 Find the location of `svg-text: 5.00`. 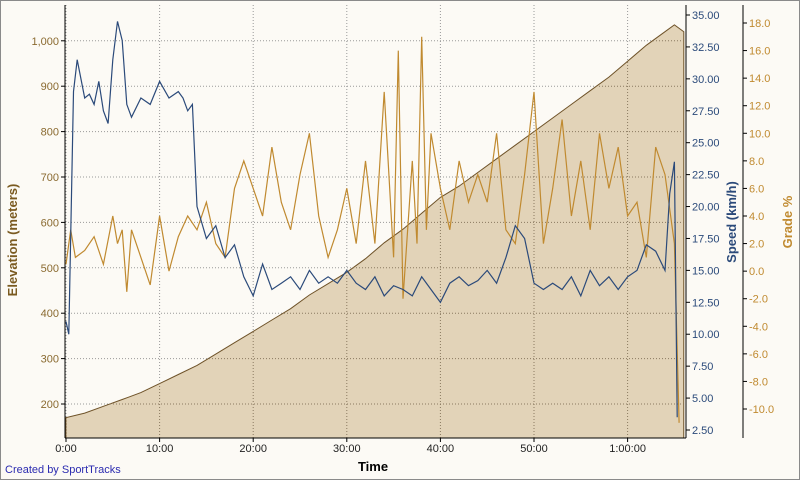

svg-text: 5.00 is located at coordinates (702, 399).